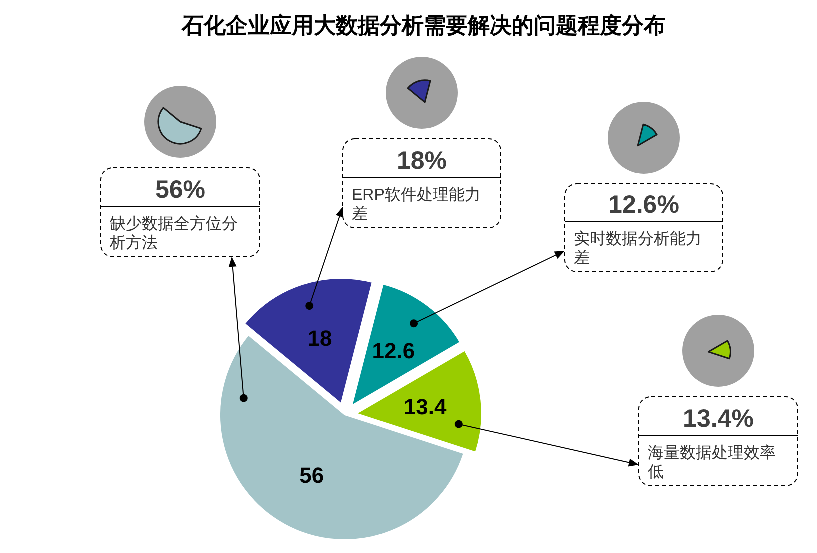 The image size is (817, 553). What do you see at coordinates (173, 233) in the screenshot?
I see `slice-label: 缺少数据全方位分析方法` at bounding box center [173, 233].